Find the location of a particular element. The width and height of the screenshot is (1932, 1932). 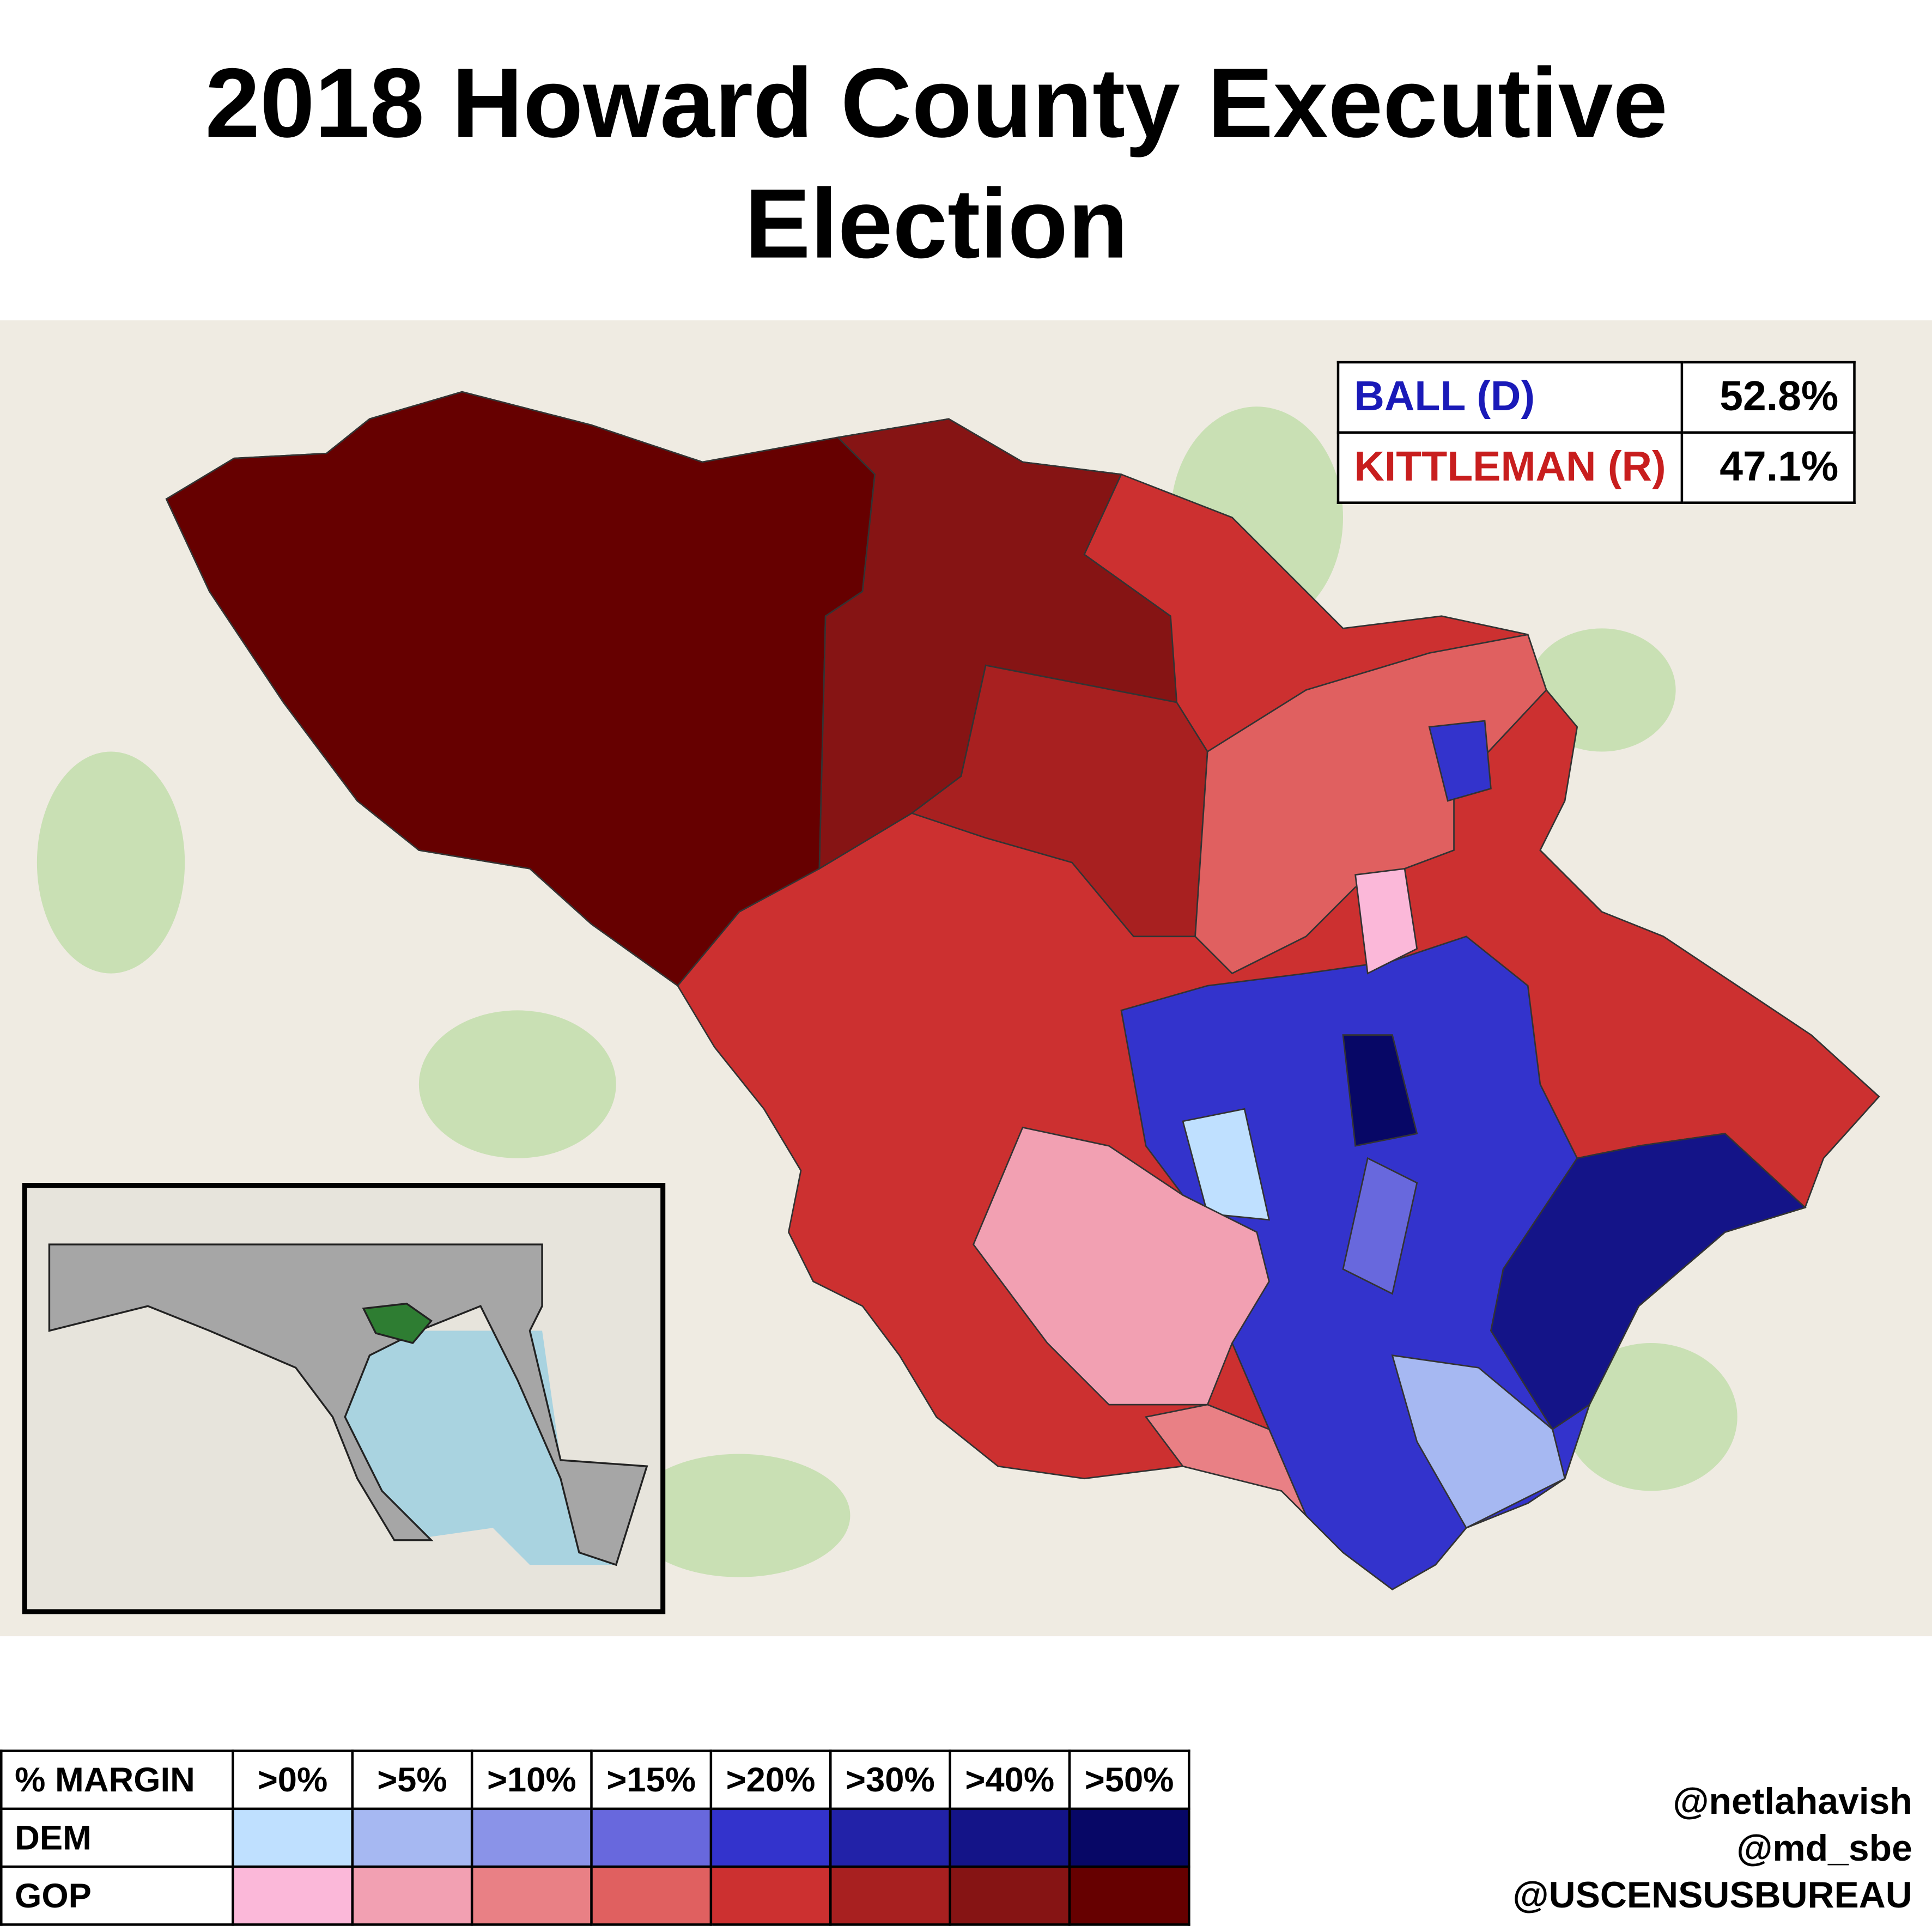

candidate-name: BALL (D) is located at coordinates (1510, 398).